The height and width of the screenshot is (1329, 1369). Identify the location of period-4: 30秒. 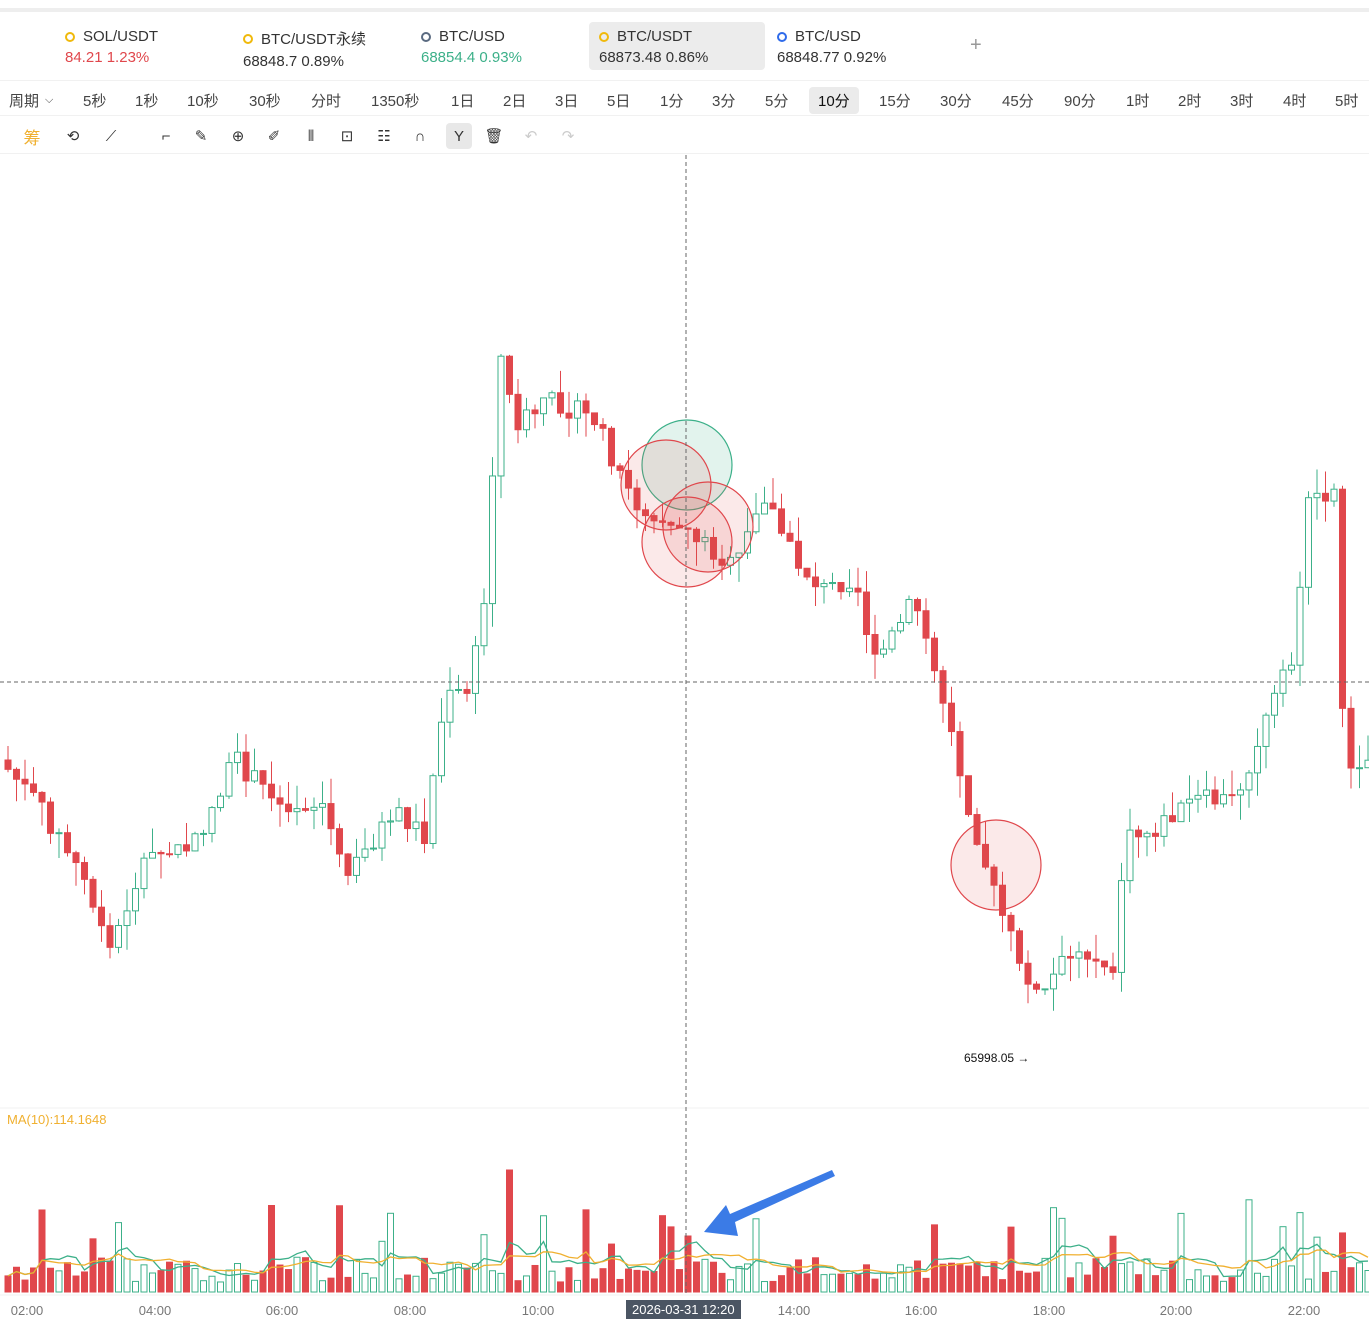
(265, 101).